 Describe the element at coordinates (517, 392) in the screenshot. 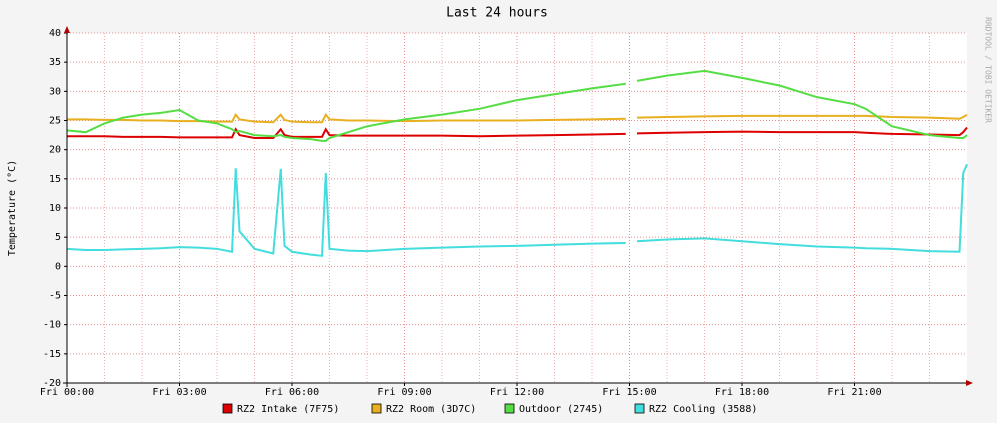

I see `x-tick-label: Fri 12:00` at that location.